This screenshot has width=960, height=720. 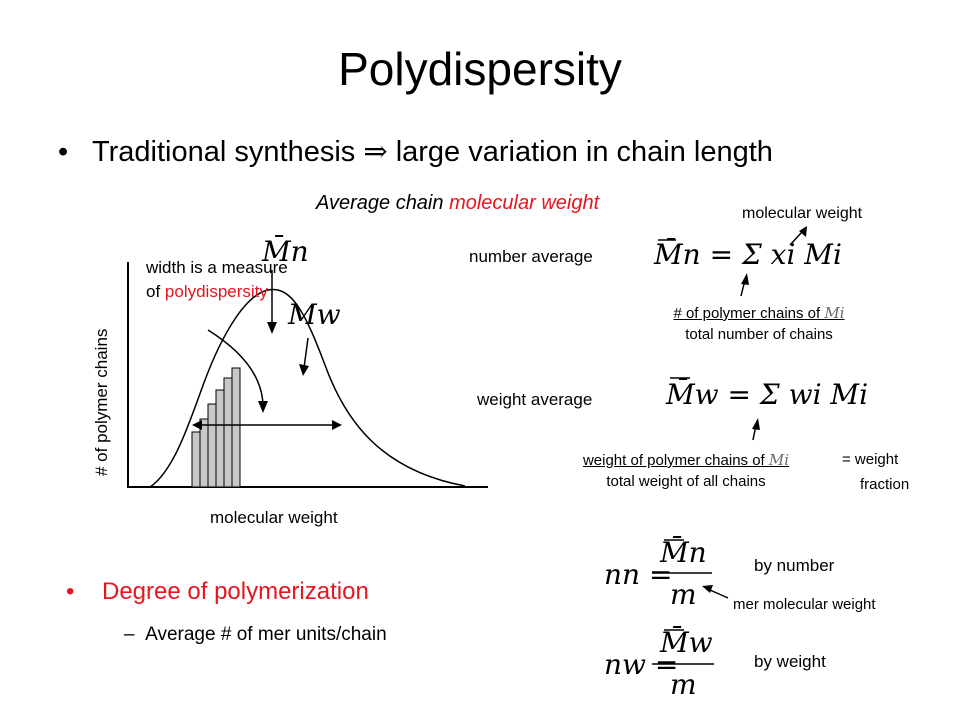 I want to click on molecular-weight-note: molecular weight, so click(x=802, y=213).